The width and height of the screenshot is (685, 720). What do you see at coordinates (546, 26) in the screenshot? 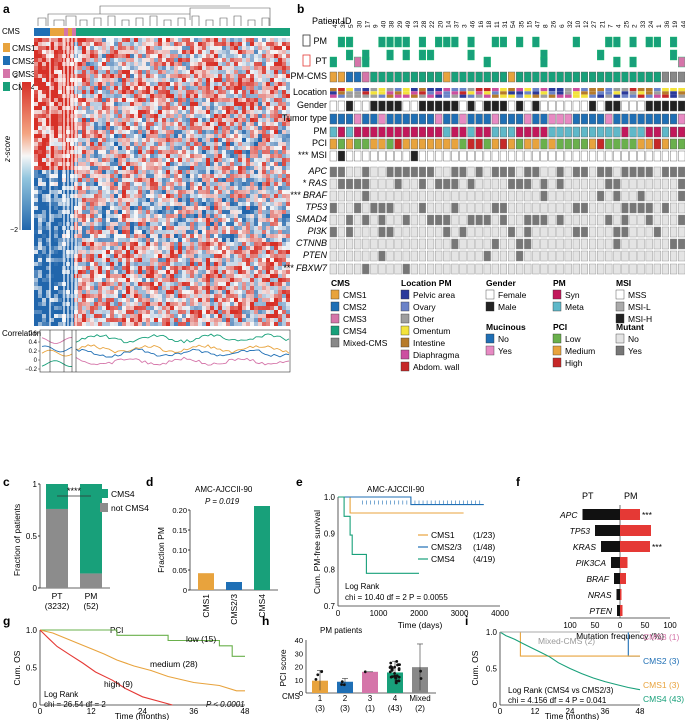
I see `patient-id: 8` at bounding box center [546, 26].